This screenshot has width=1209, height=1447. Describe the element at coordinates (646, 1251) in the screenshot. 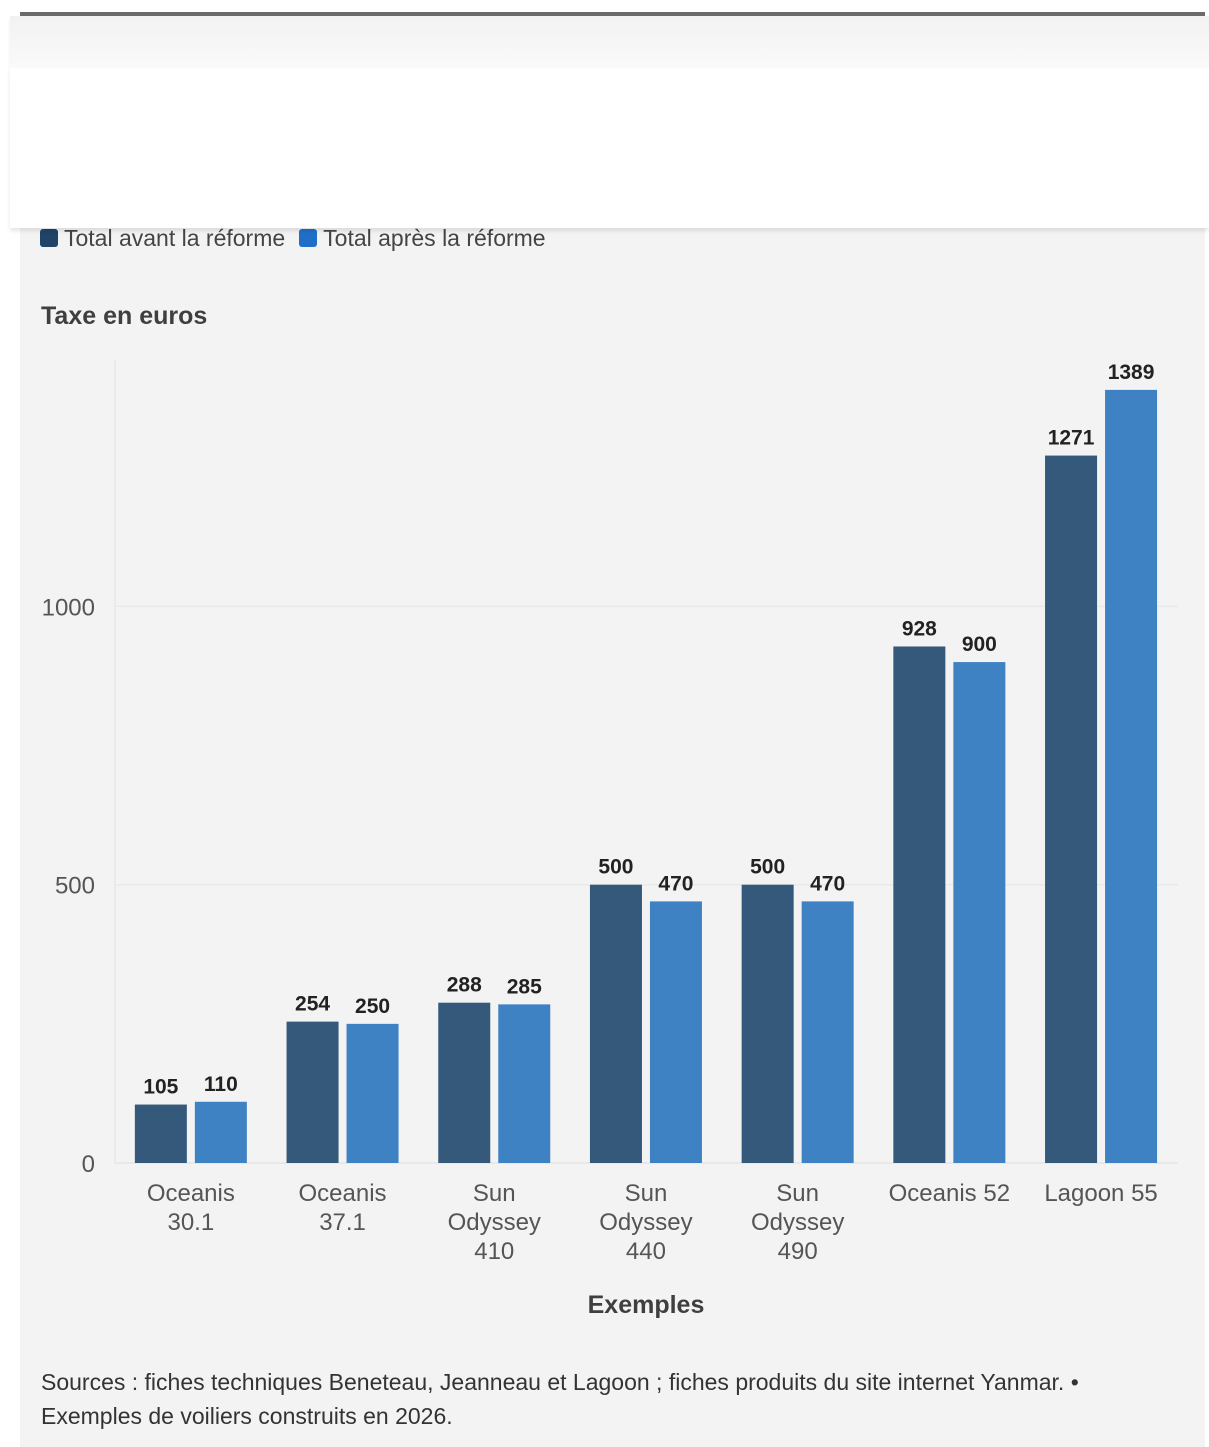

I see `x-tick-label-line: 440` at that location.